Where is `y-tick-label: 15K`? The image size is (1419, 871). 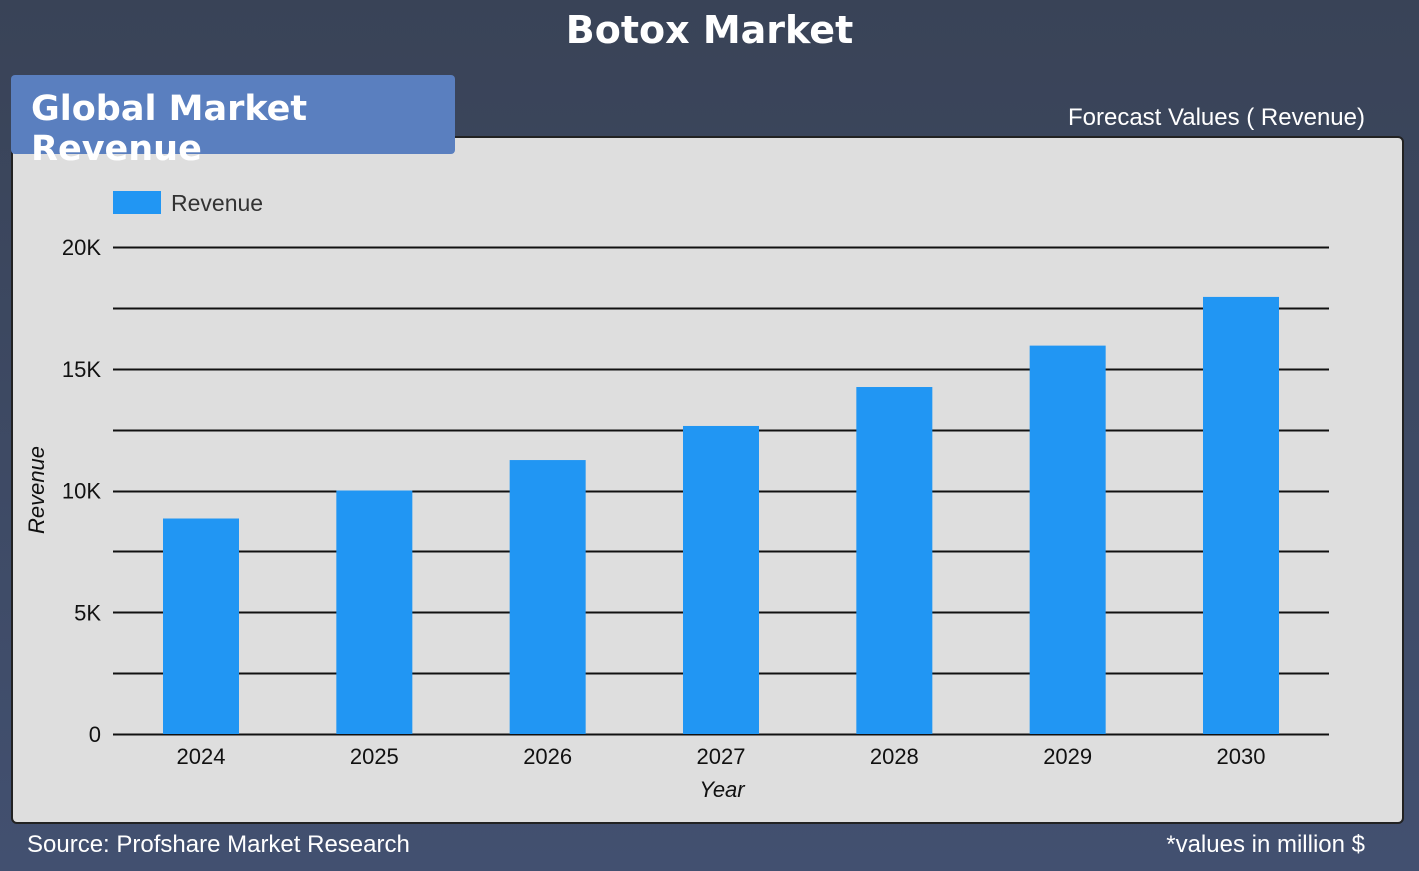
y-tick-label: 15K is located at coordinates (81, 369).